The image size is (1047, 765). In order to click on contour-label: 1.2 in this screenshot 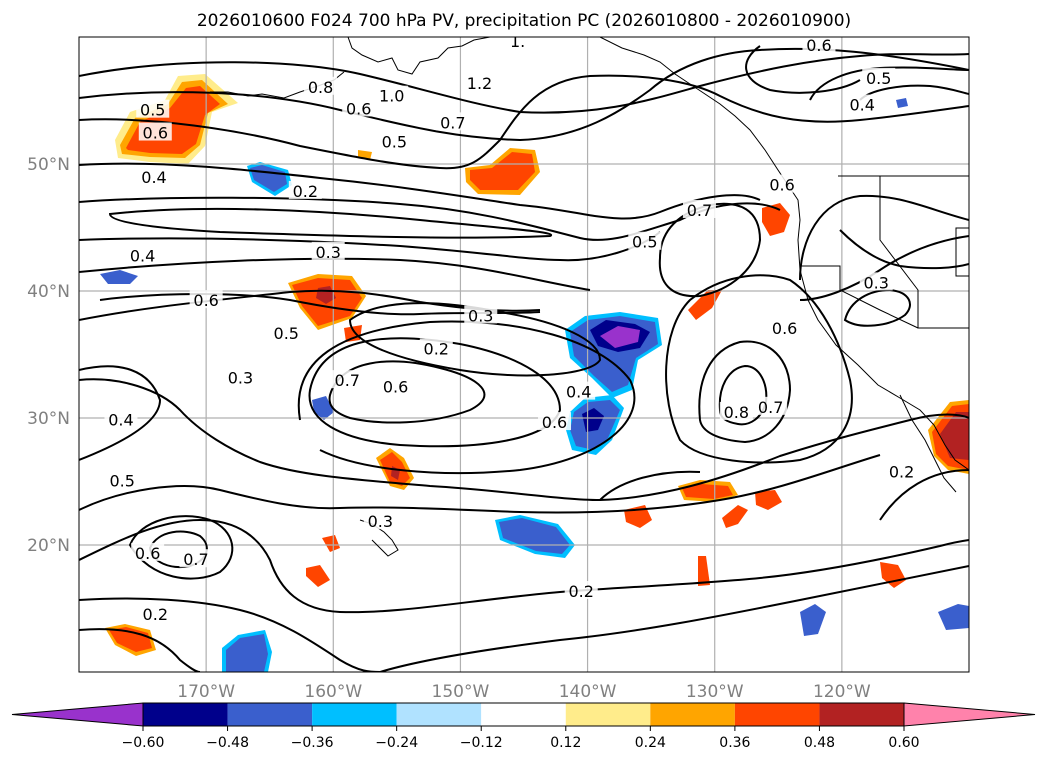, I will do `click(479, 83)`.